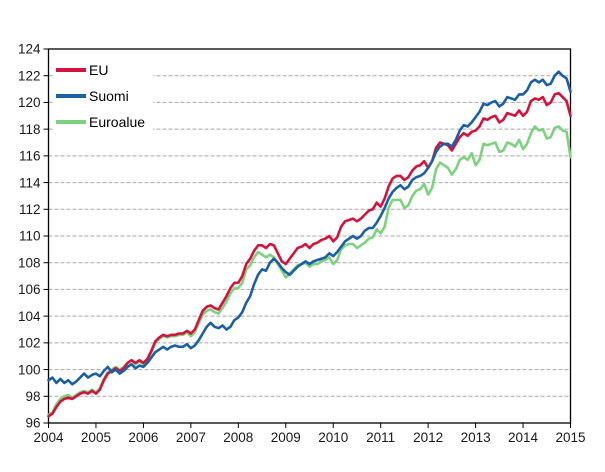  Describe the element at coordinates (71, 95) in the screenshot. I see `legend-swatch-suomi` at that location.